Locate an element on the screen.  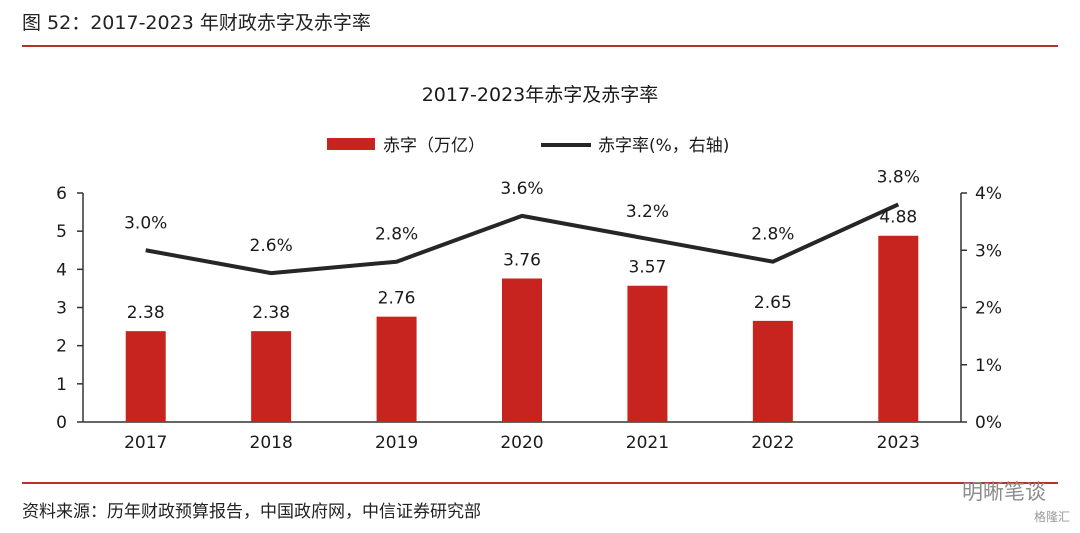
legend-bar-label: 赤字（万亿） is located at coordinates (434, 146).